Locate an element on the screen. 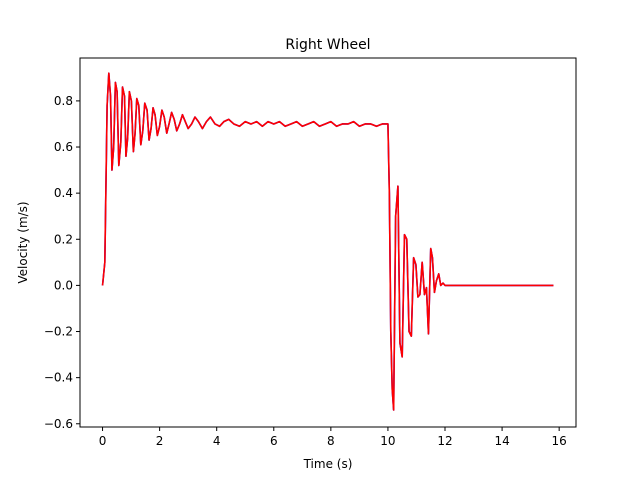 The width and height of the screenshot is (640, 480). y-tick-label: 0.4 is located at coordinates (63, 193).